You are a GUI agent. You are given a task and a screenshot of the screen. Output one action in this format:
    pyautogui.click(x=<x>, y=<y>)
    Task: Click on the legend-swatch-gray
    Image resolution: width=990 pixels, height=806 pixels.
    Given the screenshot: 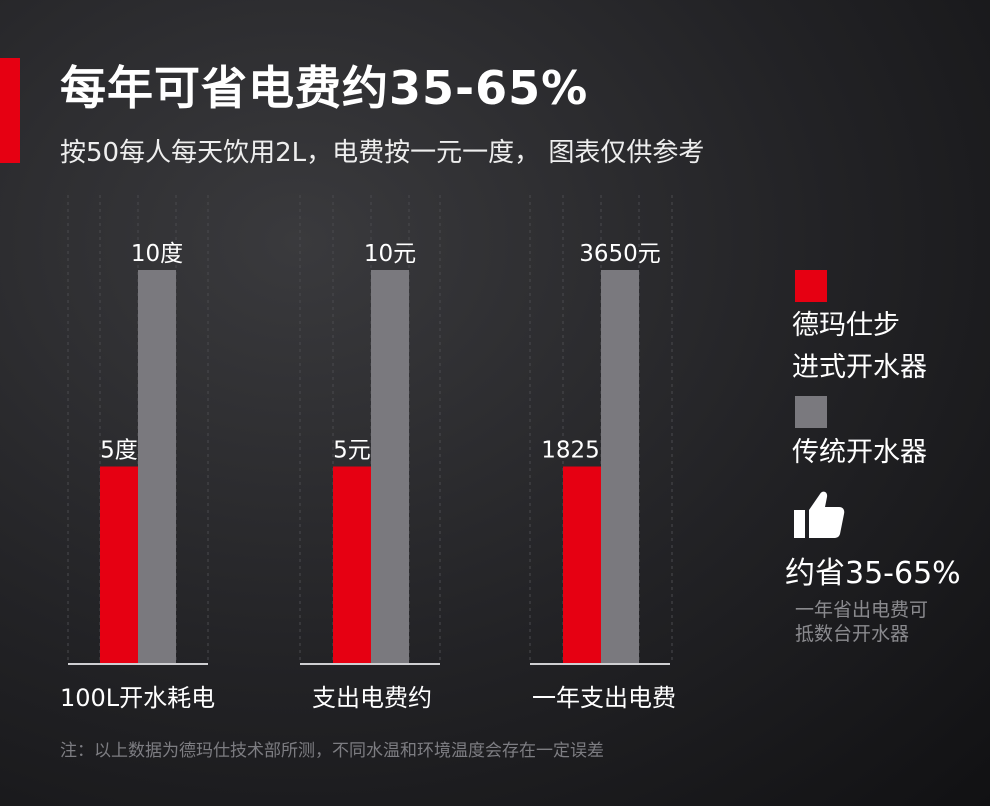 What is the action you would take?
    pyautogui.click(x=811, y=412)
    